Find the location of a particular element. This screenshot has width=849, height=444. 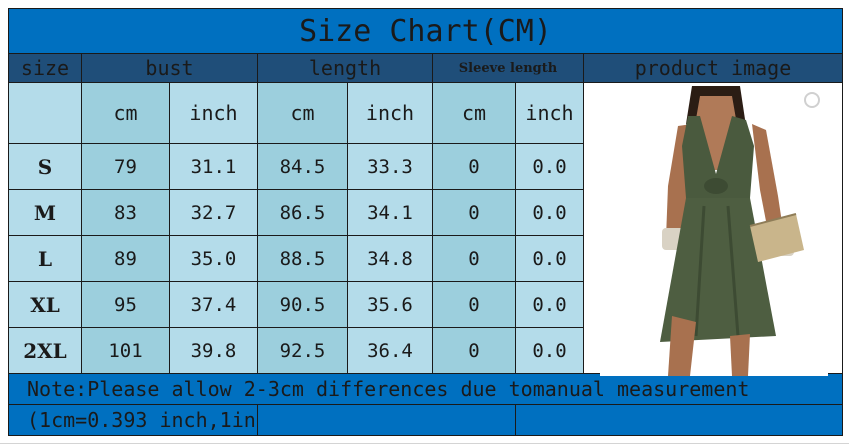

note-blank-cell is located at coordinates (386, 420).